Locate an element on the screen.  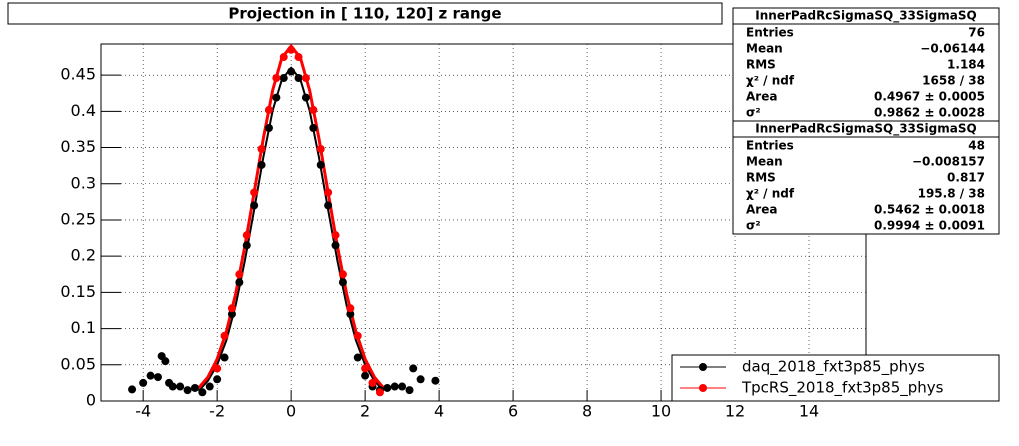
y-tick-label: 0 is located at coordinates (91, 400).